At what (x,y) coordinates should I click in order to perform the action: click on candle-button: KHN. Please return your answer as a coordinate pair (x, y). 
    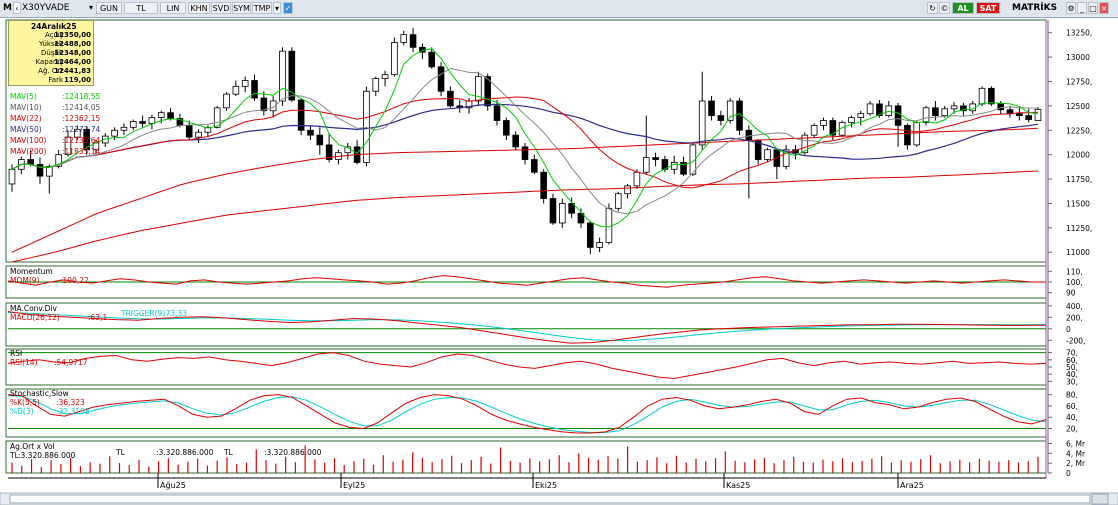
    Looking at the image, I should click on (199, 8).